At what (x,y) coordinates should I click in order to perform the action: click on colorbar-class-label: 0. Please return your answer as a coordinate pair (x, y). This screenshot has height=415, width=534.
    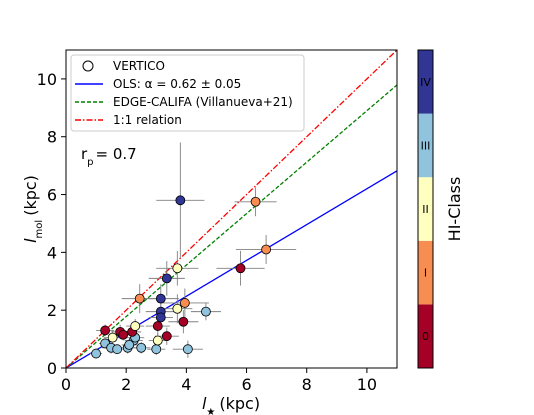
    Looking at the image, I should click on (425, 336).